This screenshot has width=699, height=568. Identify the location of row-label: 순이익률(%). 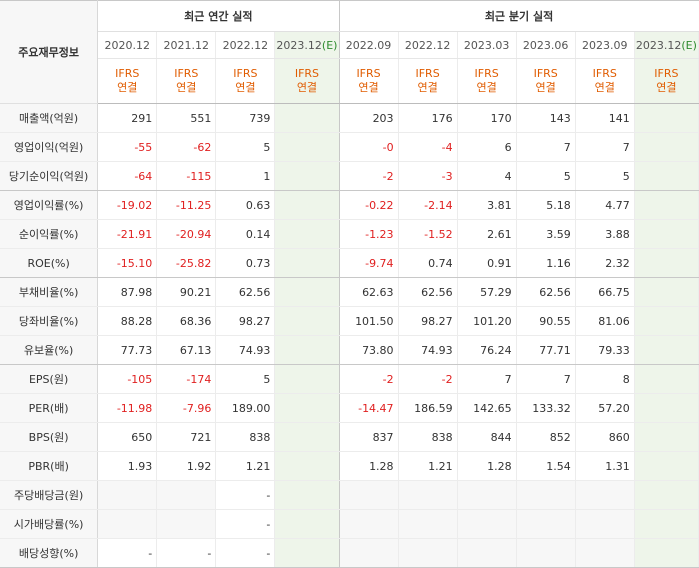
(49, 234).